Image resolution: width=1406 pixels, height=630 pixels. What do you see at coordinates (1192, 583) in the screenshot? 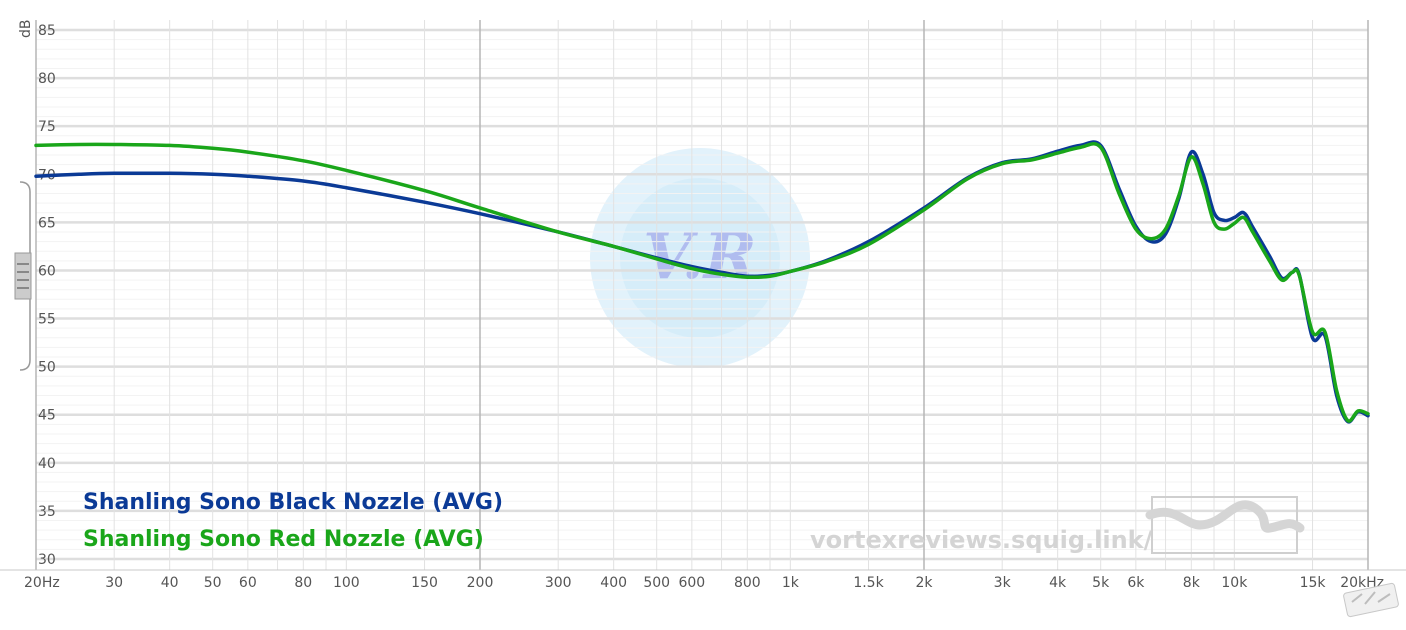
I see `x-tick-label: 8k` at bounding box center [1192, 583].